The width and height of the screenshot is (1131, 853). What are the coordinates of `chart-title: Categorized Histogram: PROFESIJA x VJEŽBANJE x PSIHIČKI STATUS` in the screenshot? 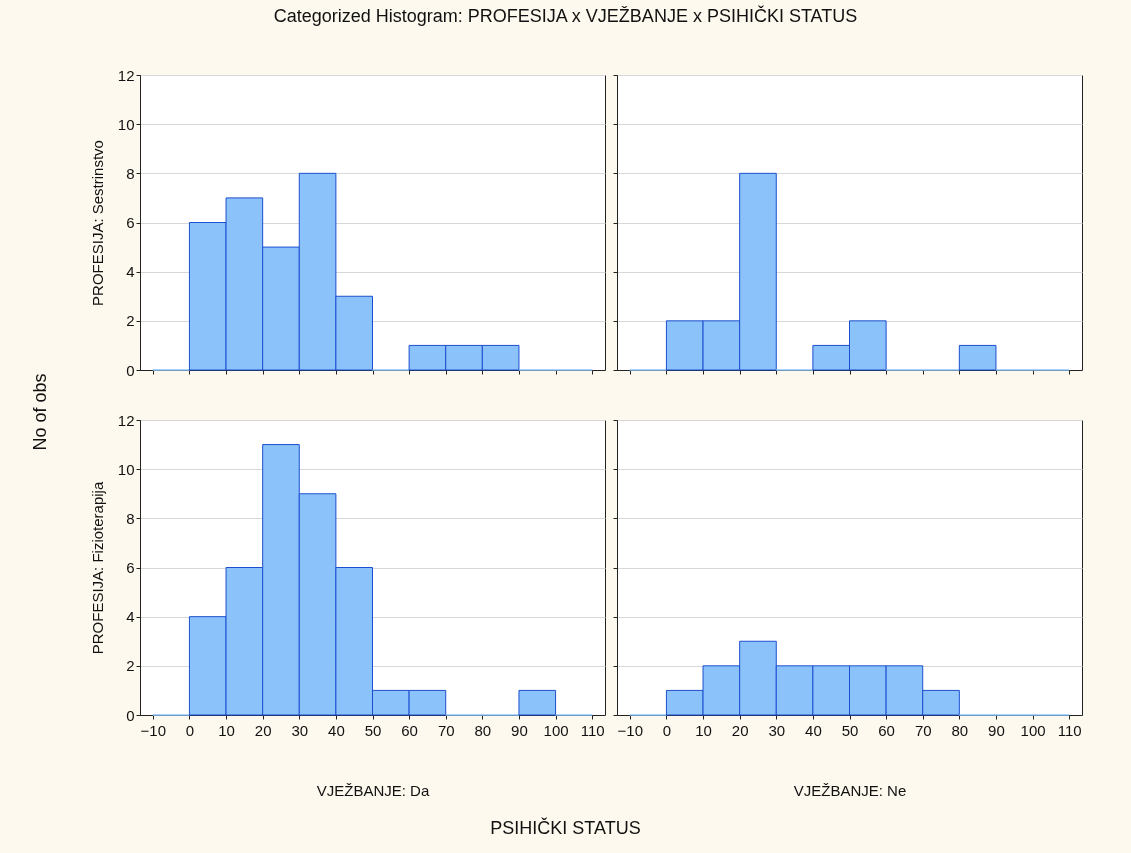 It's located at (565, 16).